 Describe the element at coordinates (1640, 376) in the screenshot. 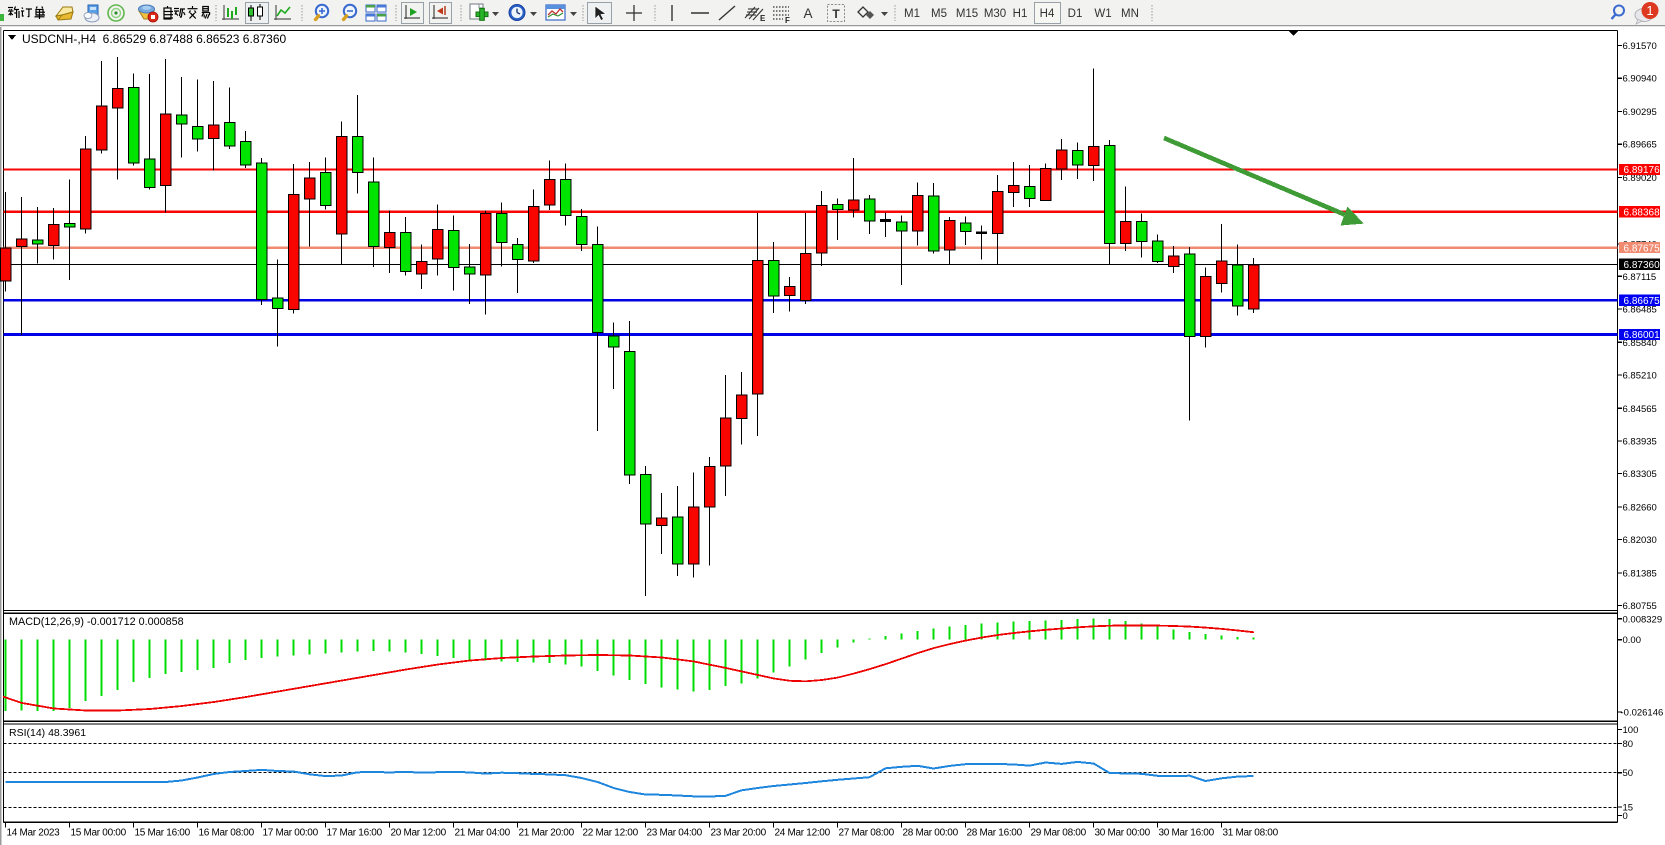

I see `svg-text: 6.85210` at that location.